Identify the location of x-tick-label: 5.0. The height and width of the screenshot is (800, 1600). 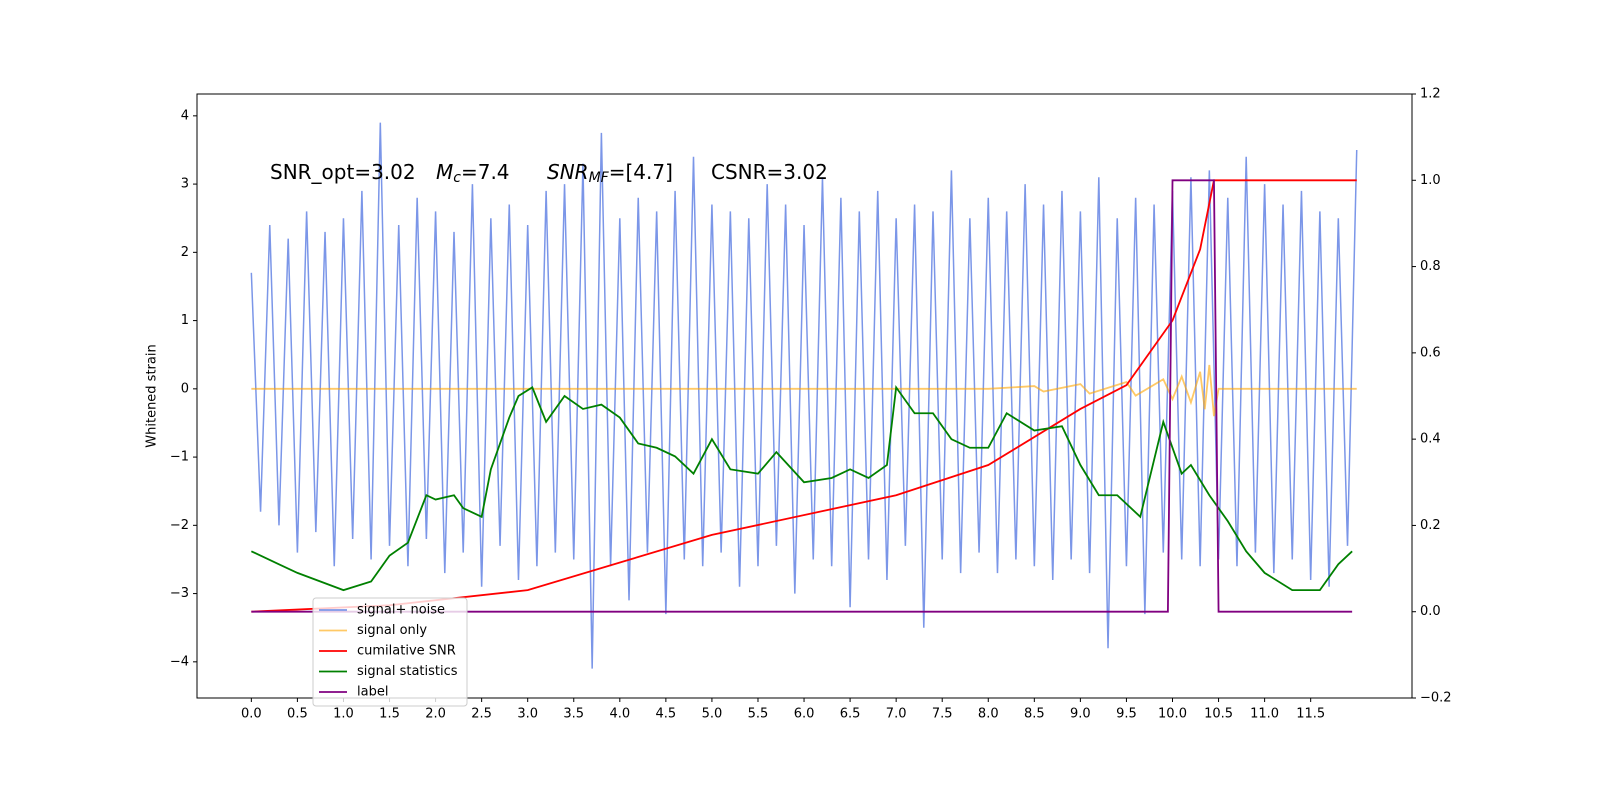
(712, 714).